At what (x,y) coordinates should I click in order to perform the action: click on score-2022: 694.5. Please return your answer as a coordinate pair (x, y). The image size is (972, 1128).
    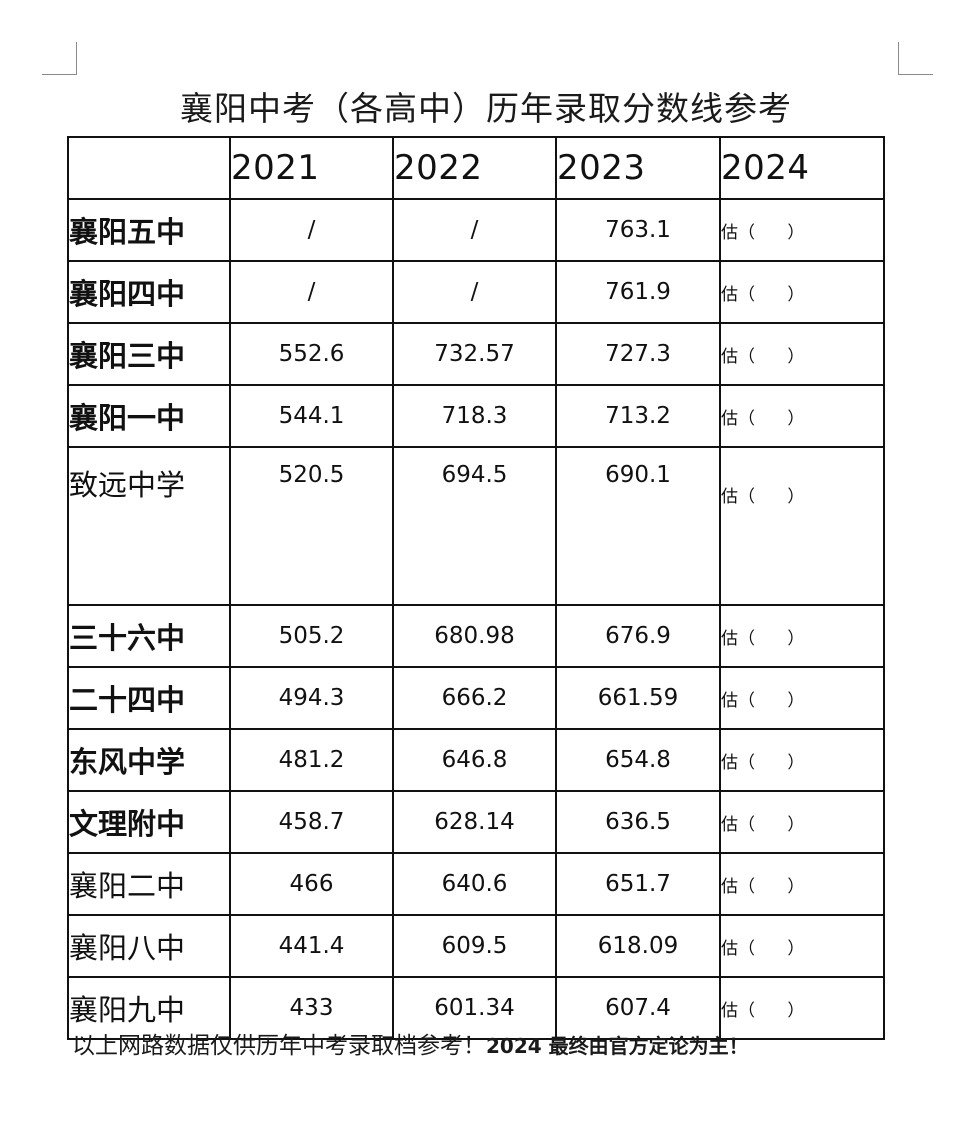
    Looking at the image, I should click on (474, 526).